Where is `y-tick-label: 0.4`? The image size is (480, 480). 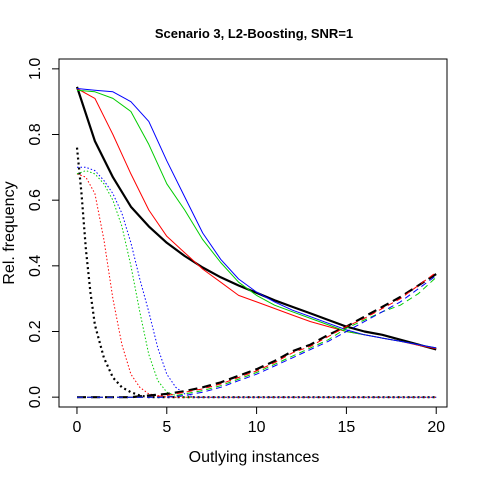 y-tick-label: 0.4 is located at coordinates (35, 266).